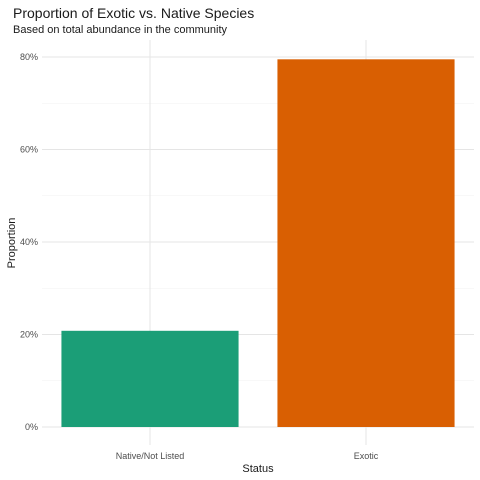 Image resolution: width=480 pixels, height=480 pixels. I want to click on y-axis-ticks: 0% 20% 40% 60% 80%, so click(29, 242).